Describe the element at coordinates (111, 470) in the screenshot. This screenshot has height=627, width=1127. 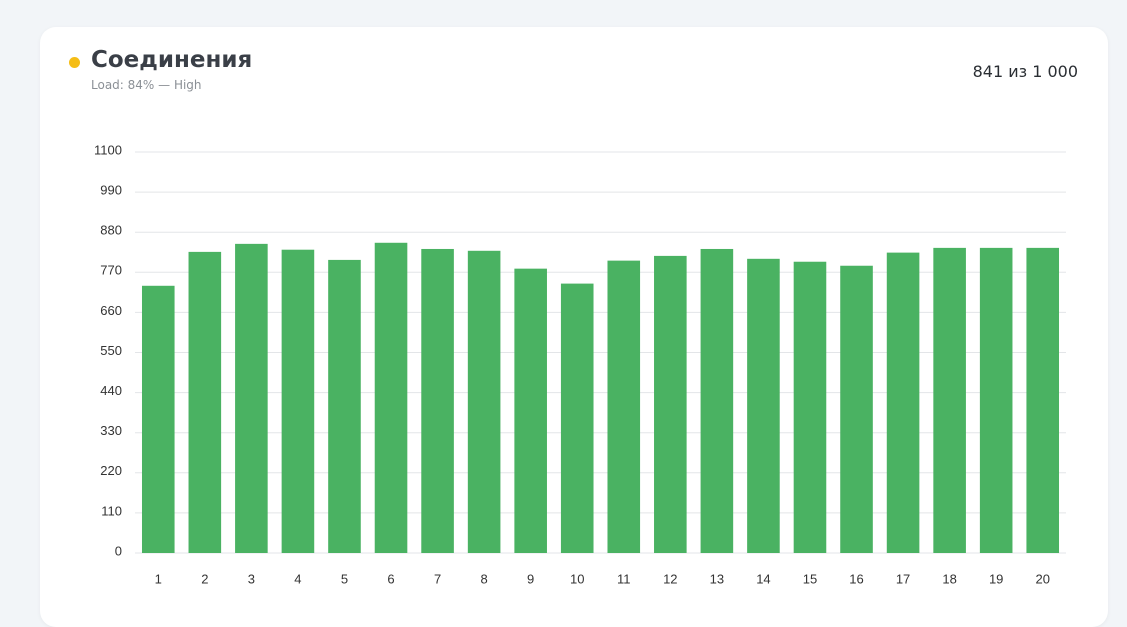
I see `y-tick-label: 220` at that location.